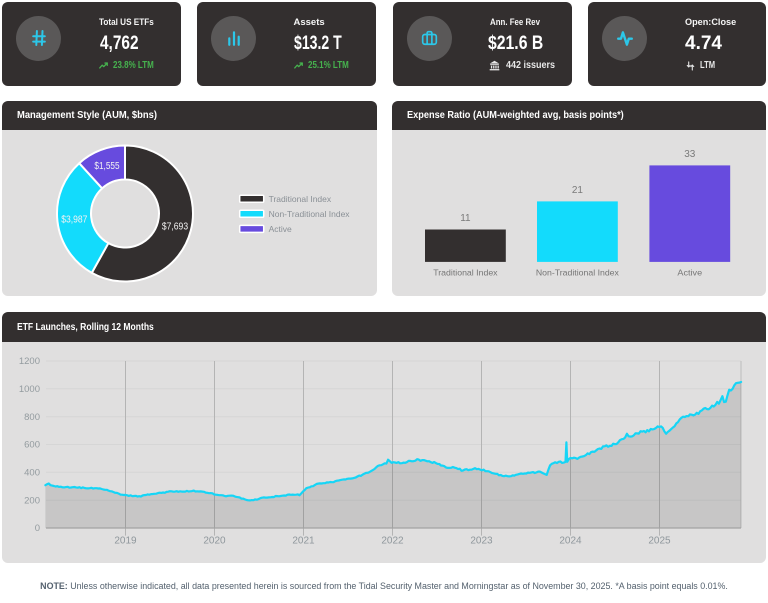 The width and height of the screenshot is (768, 603). What do you see at coordinates (577, 190) in the screenshot?
I see `svg-text: 21` at bounding box center [577, 190].